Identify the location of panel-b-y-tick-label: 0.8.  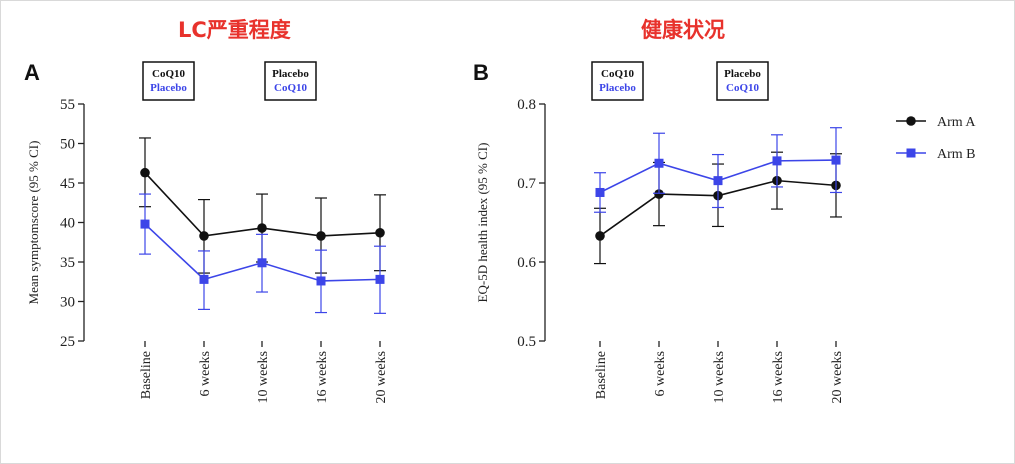
(526, 105).